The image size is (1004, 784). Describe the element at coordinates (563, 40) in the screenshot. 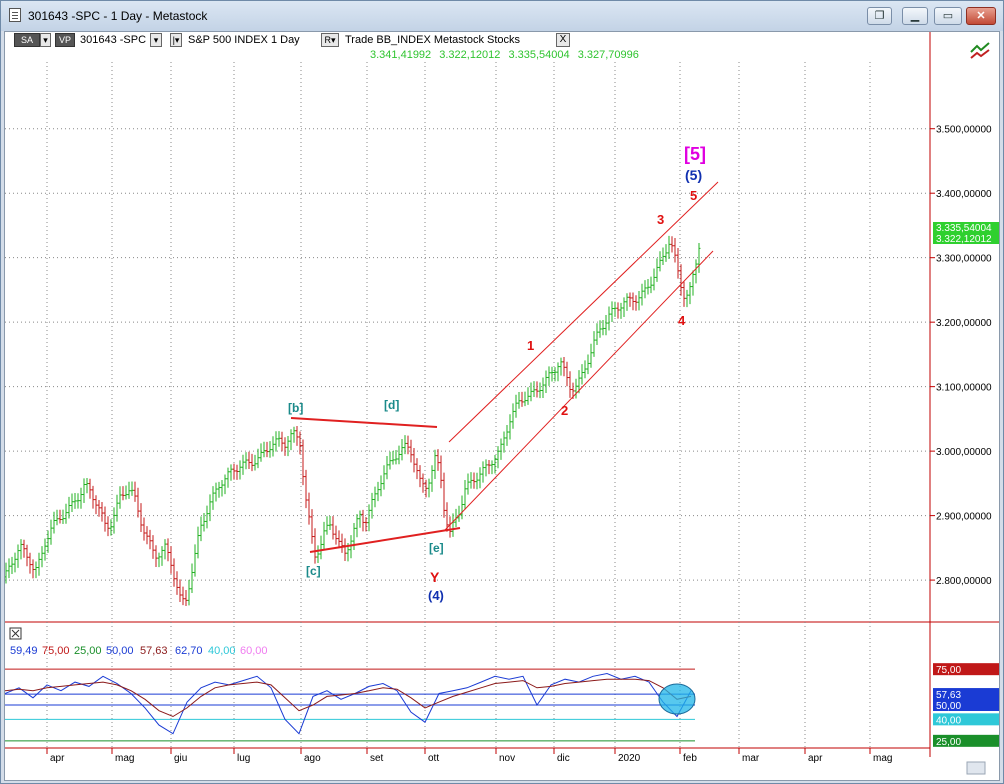

I see `close-chart-button: X` at that location.